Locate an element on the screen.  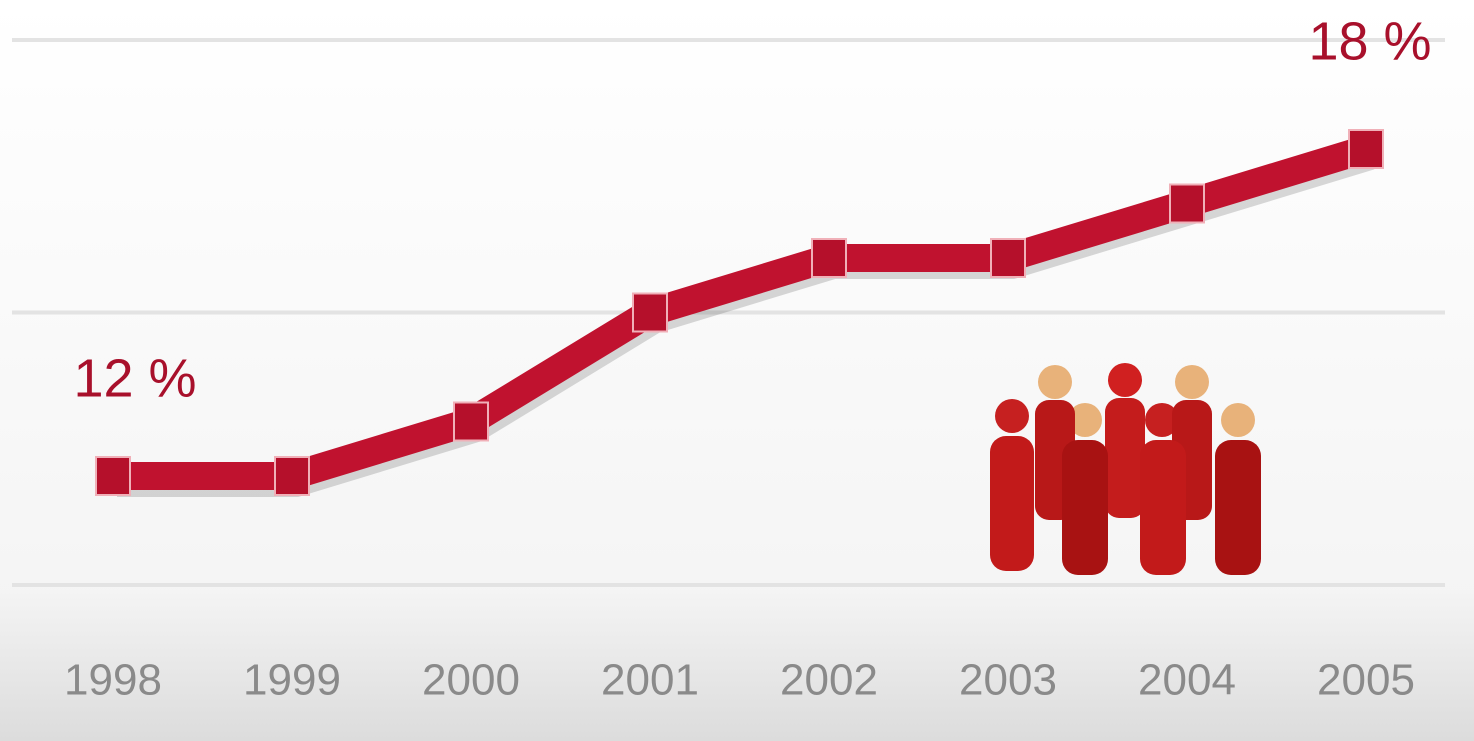
x-tick-label: 2005 is located at coordinates (1366, 680).